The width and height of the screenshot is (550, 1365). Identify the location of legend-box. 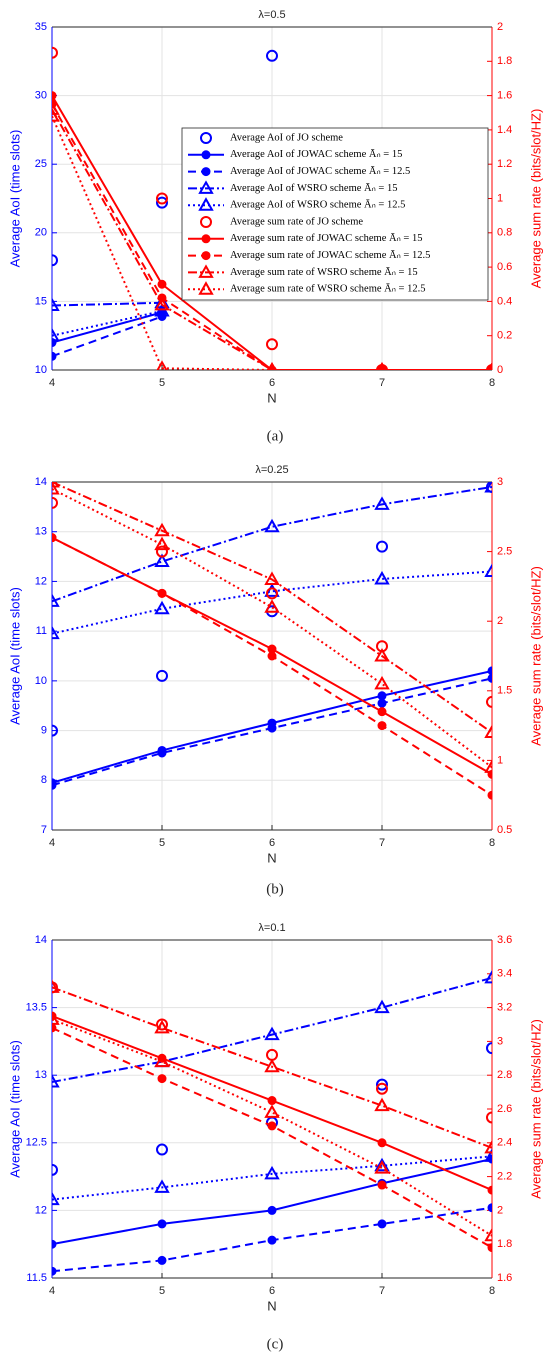
(335, 214).